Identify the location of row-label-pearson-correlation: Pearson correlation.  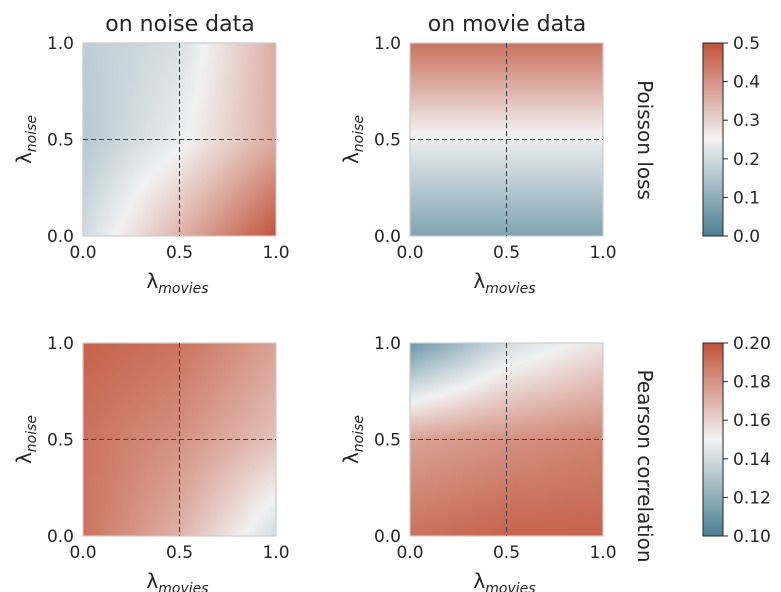
(645, 465).